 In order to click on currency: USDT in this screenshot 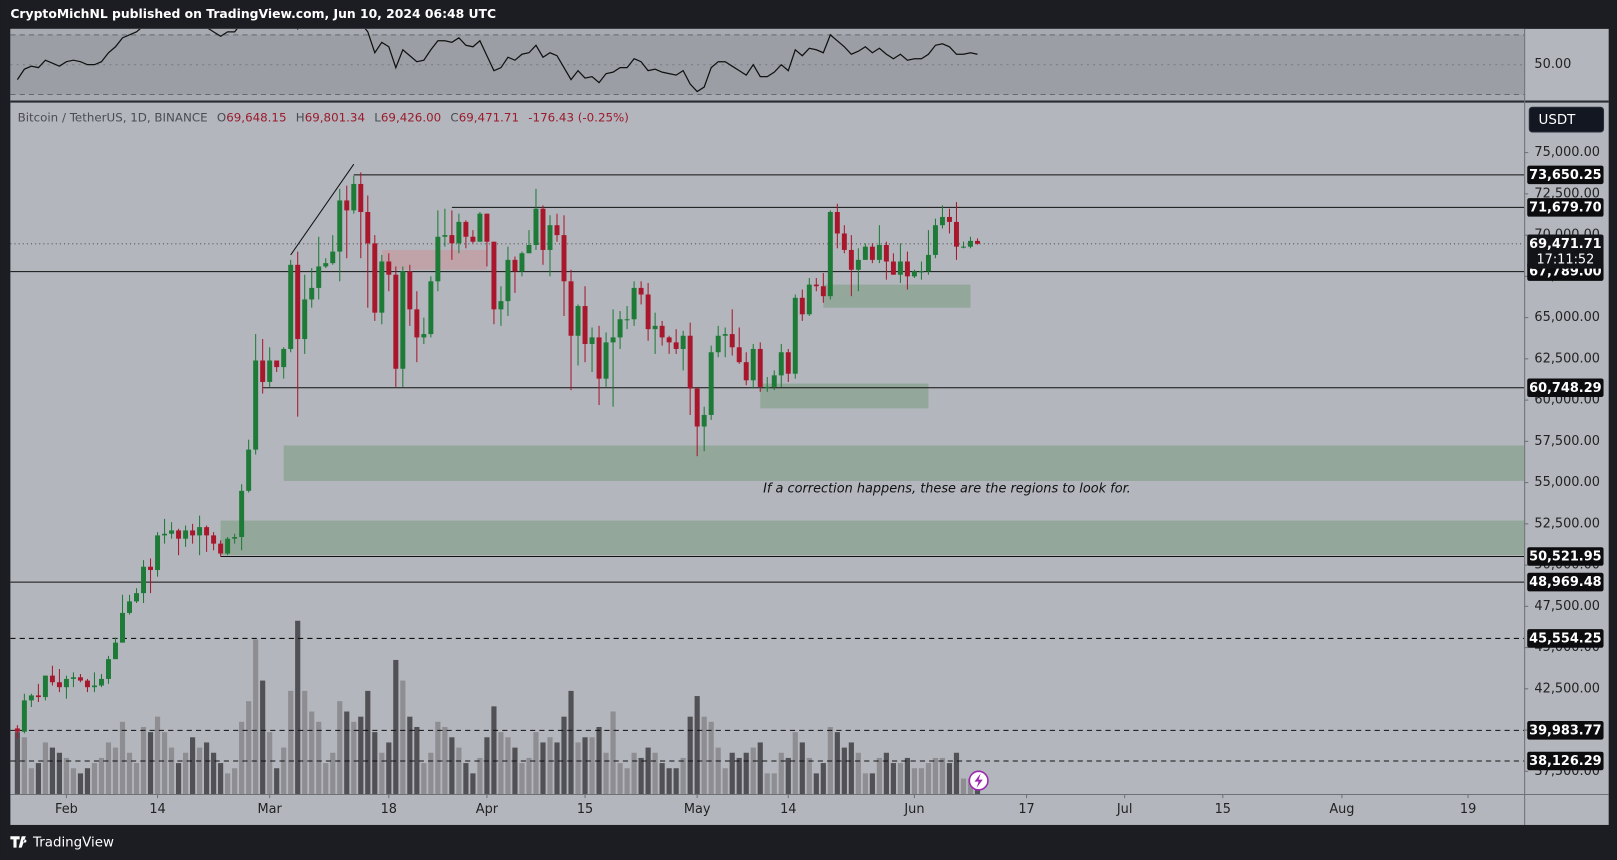, I will do `click(1558, 120)`.